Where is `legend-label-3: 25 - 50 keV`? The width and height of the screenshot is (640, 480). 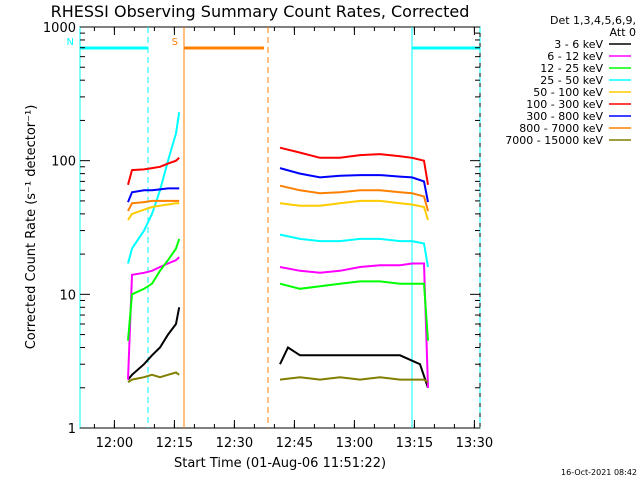 legend-label-3: 25 - 50 keV is located at coordinates (571, 80).